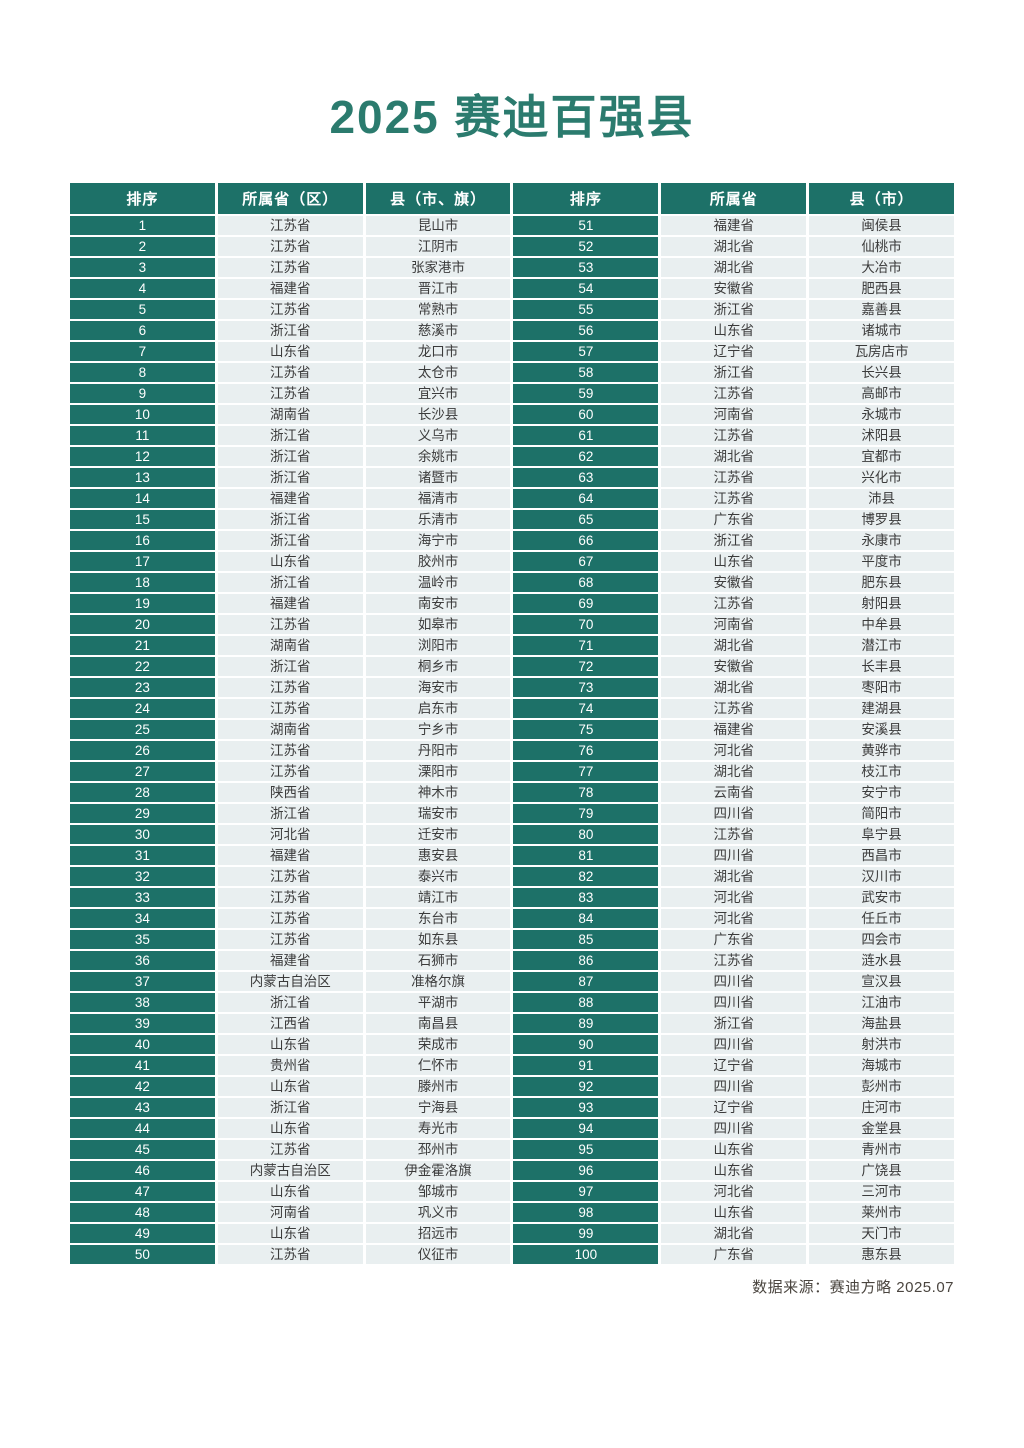 The image size is (1024, 1448). Describe the element at coordinates (142, 1044) in the screenshot. I see `rank-cell: 40` at that location.